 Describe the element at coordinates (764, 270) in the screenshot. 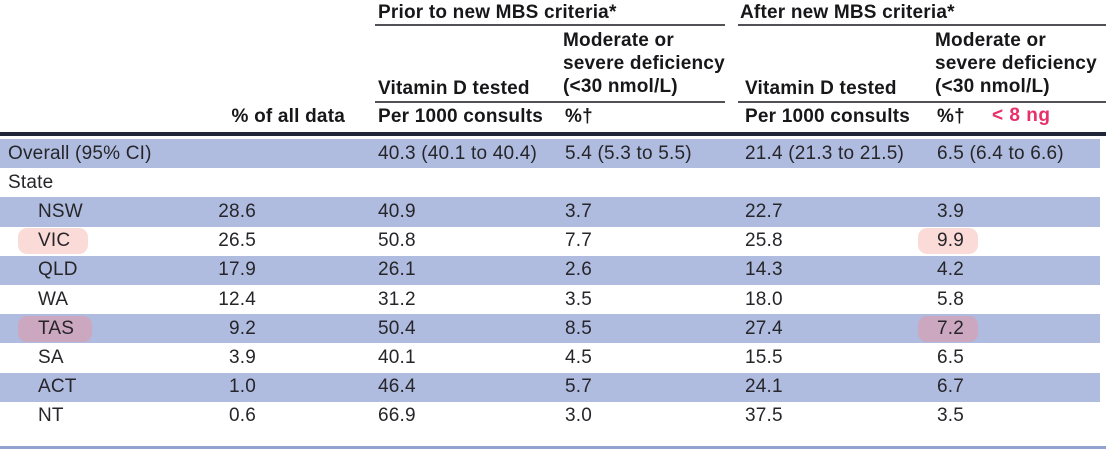

I see `cell-after-rate: 14.3` at that location.